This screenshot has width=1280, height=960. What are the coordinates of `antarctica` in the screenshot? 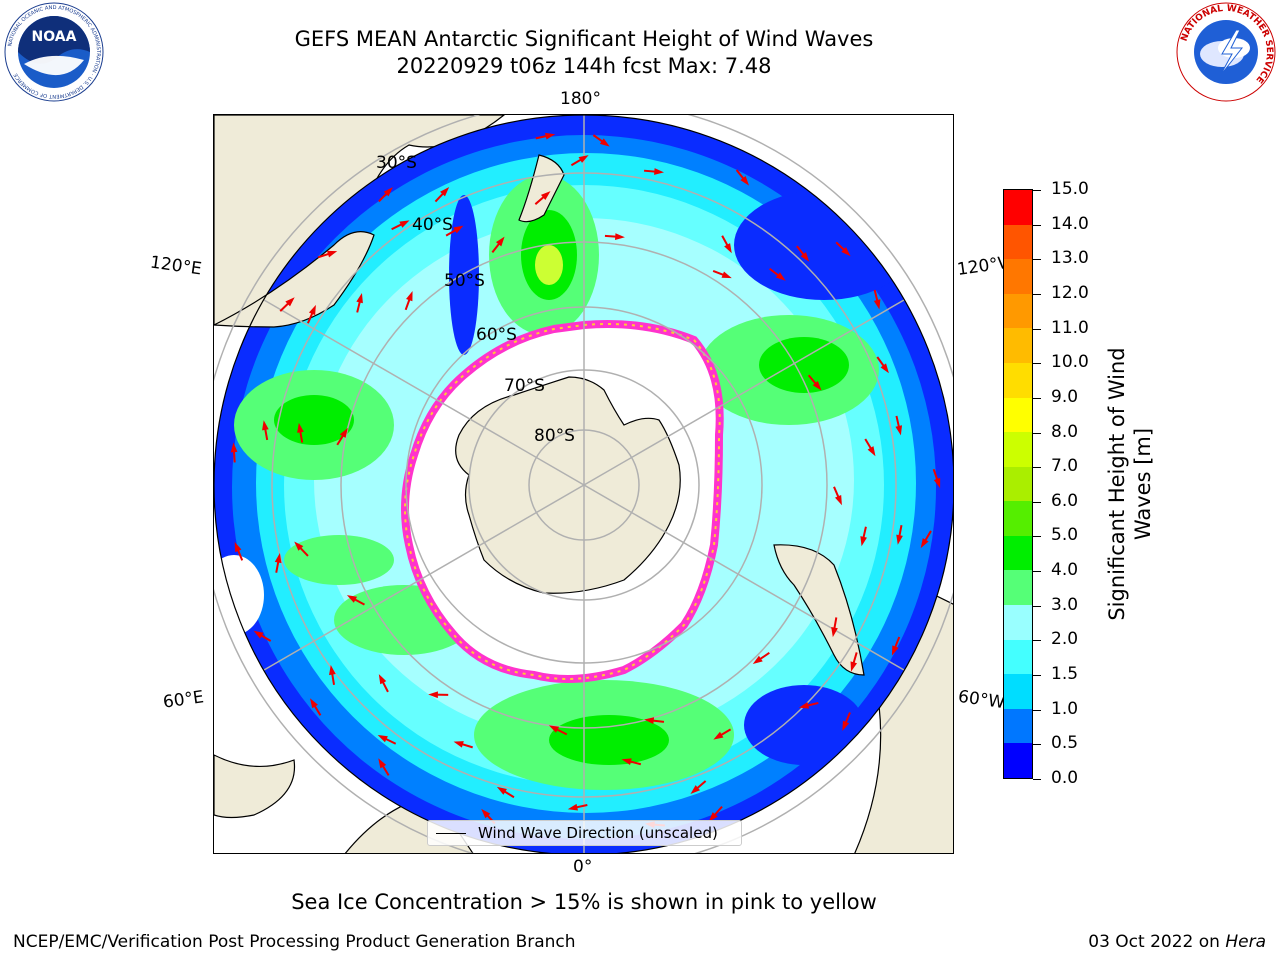 It's located at (568, 485).